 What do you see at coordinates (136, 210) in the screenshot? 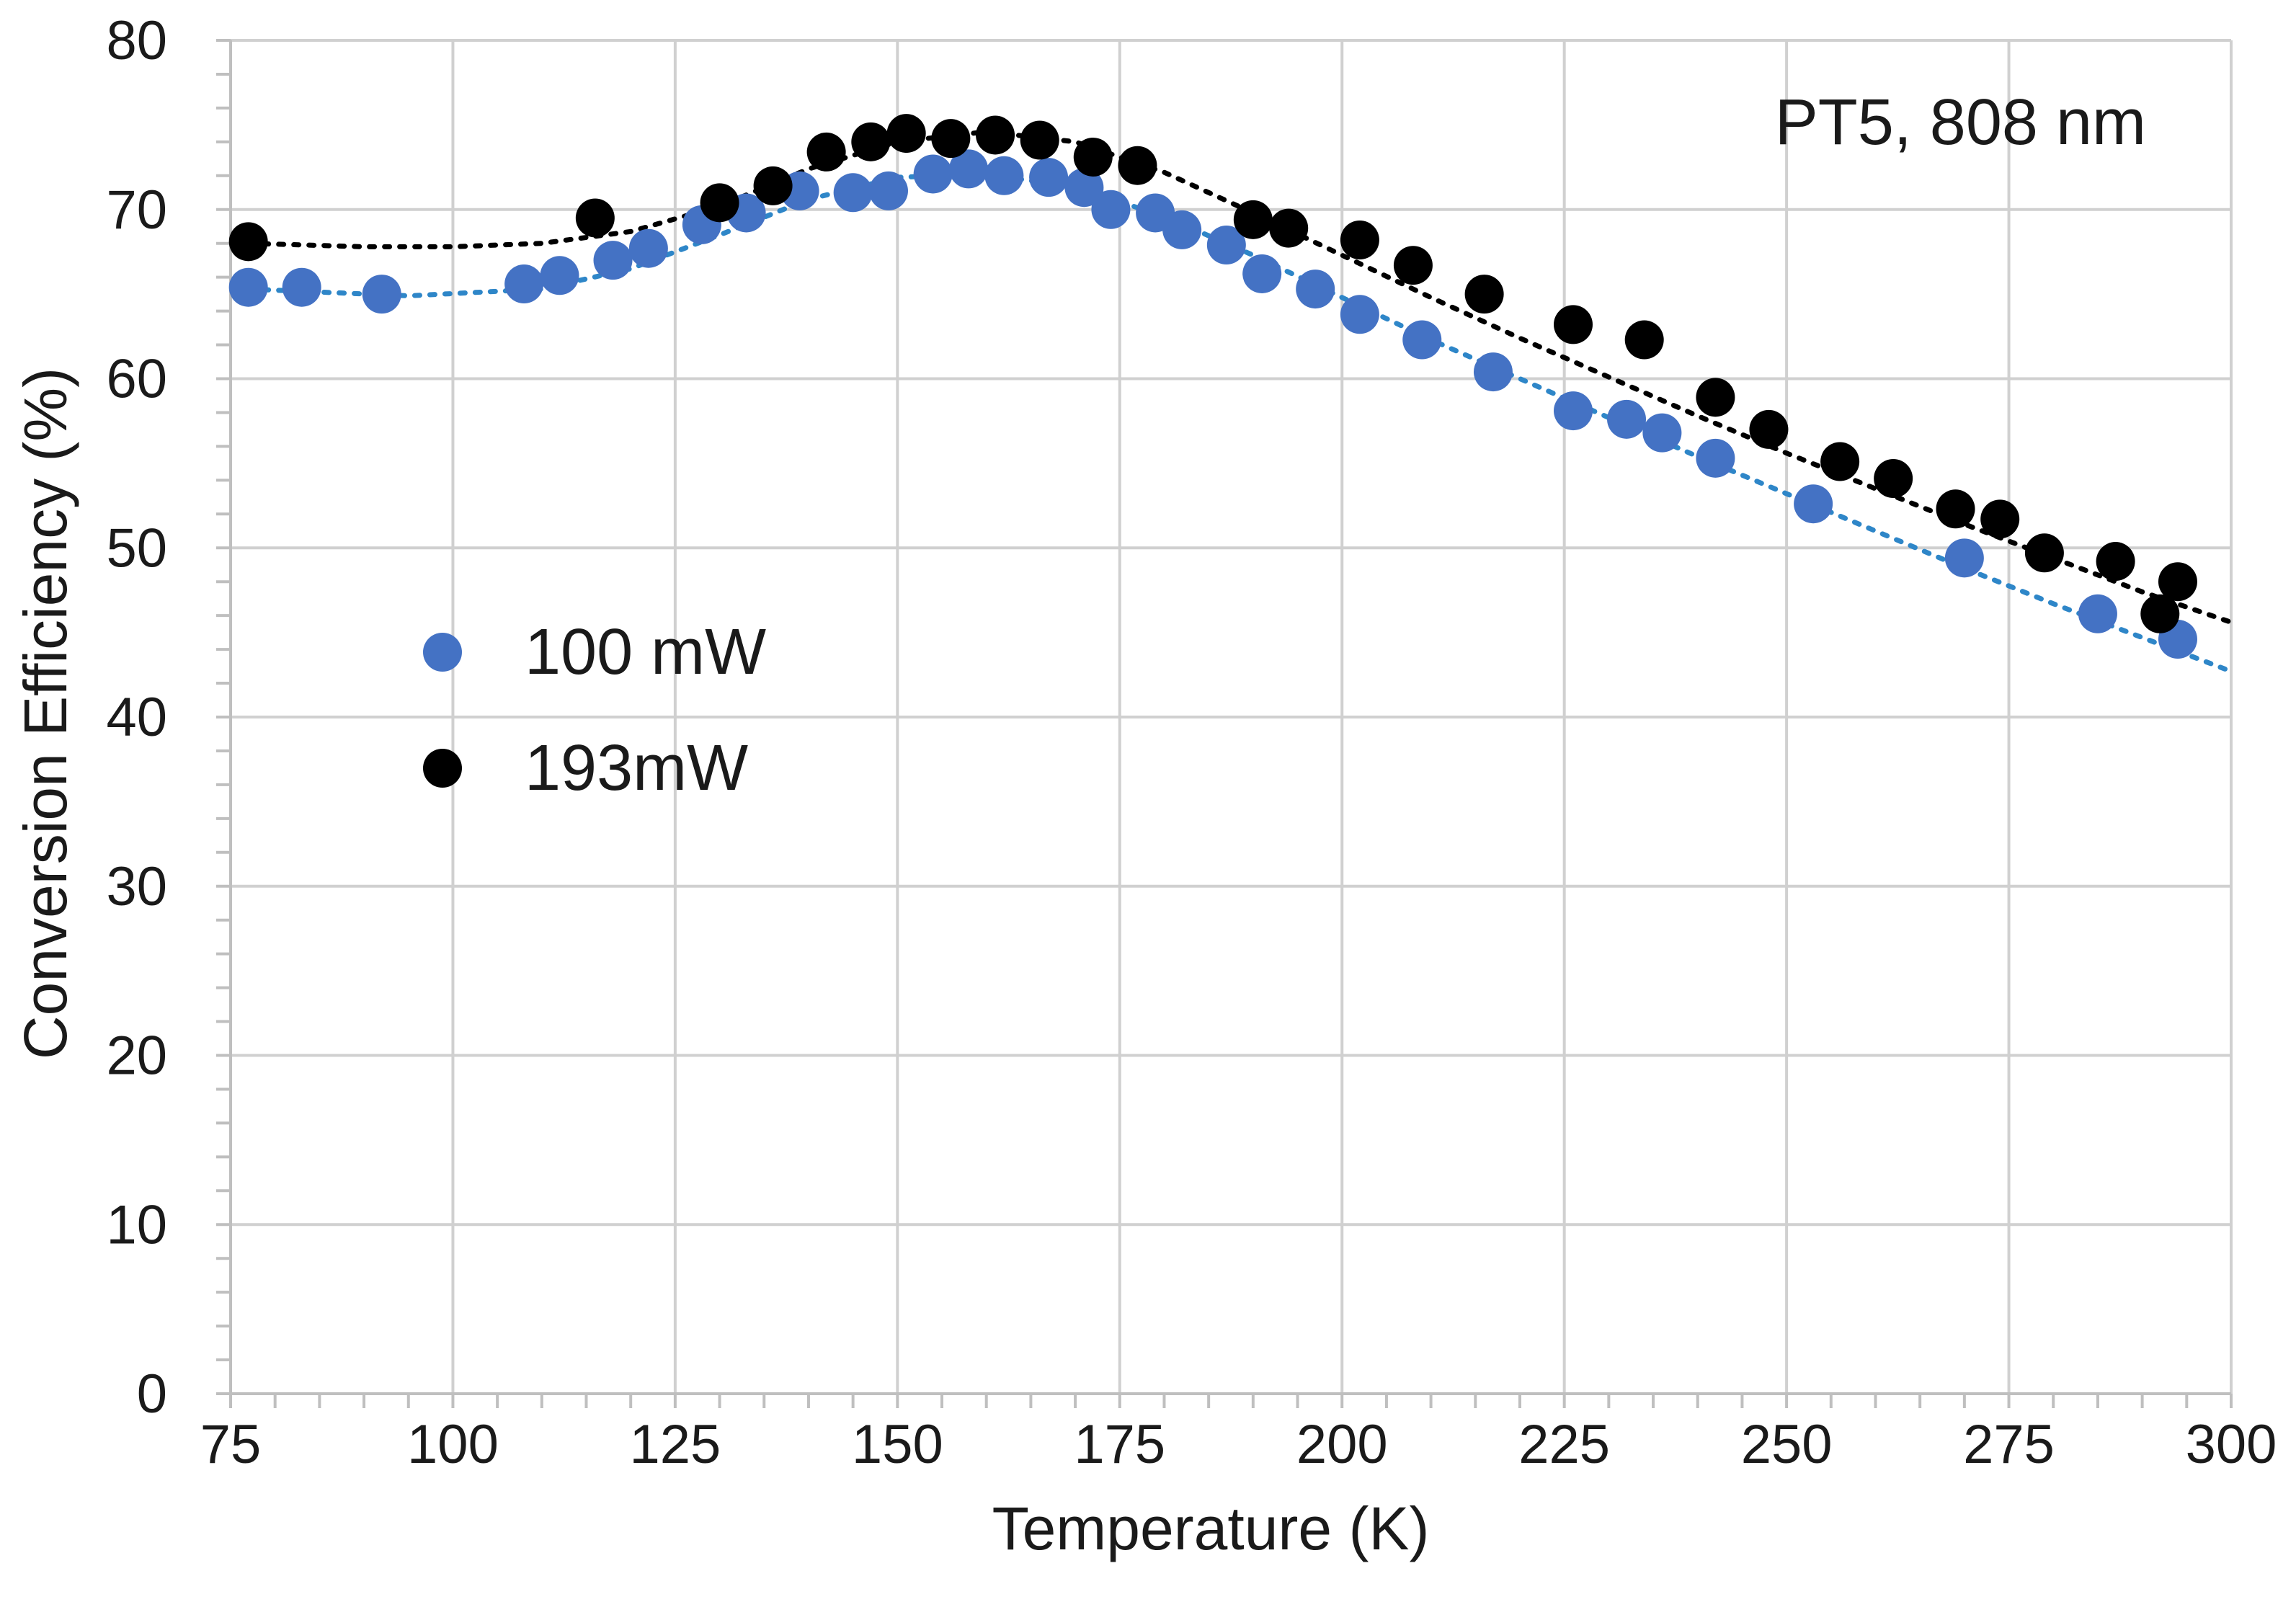
I see `y-tick-label: 70` at bounding box center [136, 210].